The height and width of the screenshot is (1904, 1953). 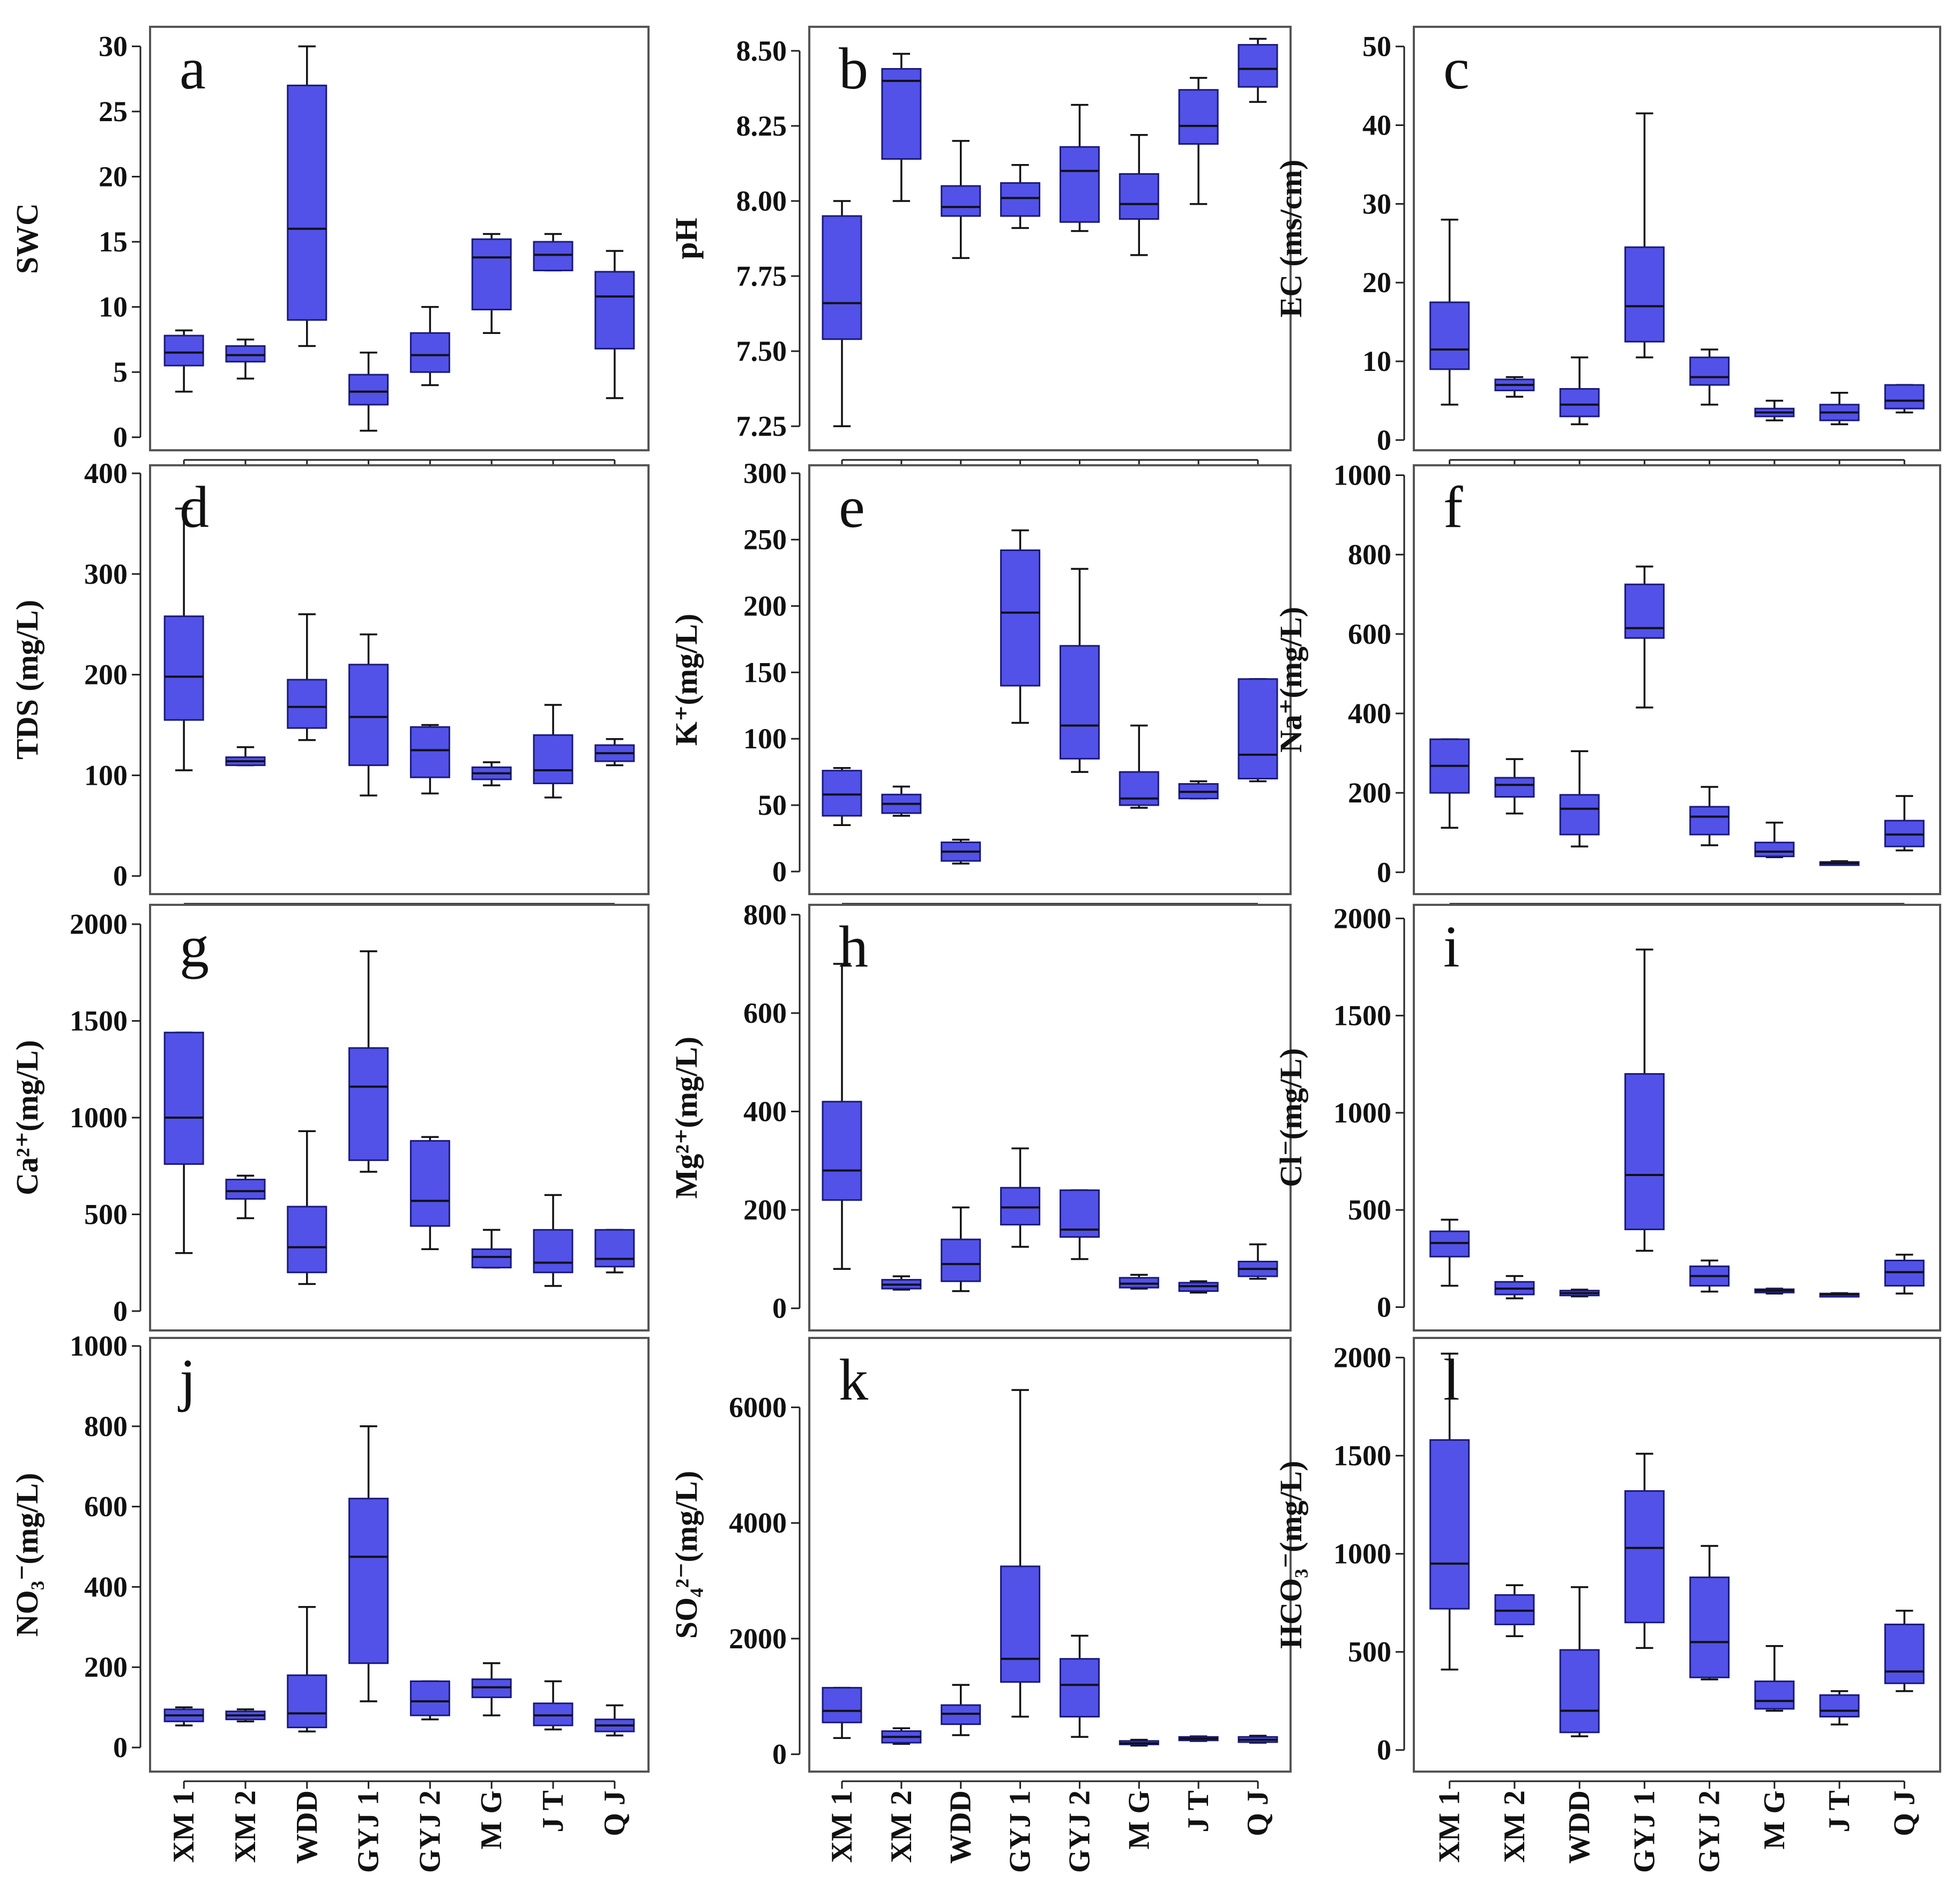 What do you see at coordinates (27, 1555) in the screenshot?
I see `y-axis-label: NO₃⁻(mg/L)` at bounding box center [27, 1555].